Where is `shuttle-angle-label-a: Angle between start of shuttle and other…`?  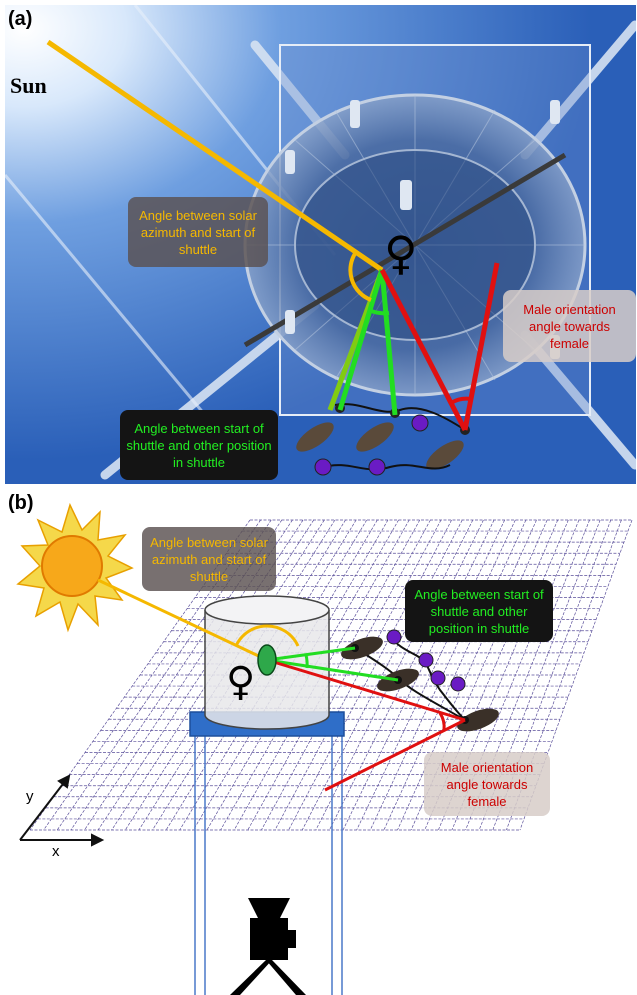
shuttle-angle-label-a: Angle between start of shuttle and other… is located at coordinates (199, 445).